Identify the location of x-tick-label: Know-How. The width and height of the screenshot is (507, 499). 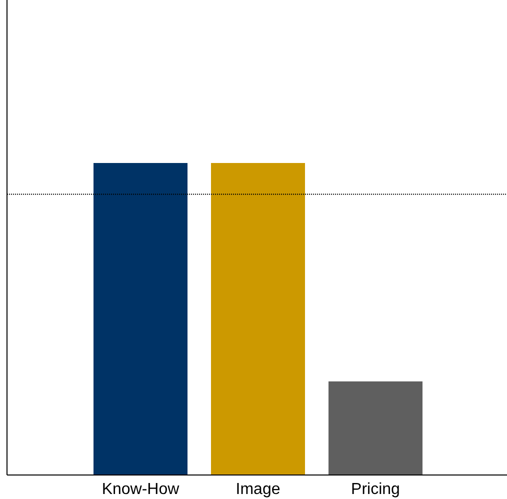
(141, 489).